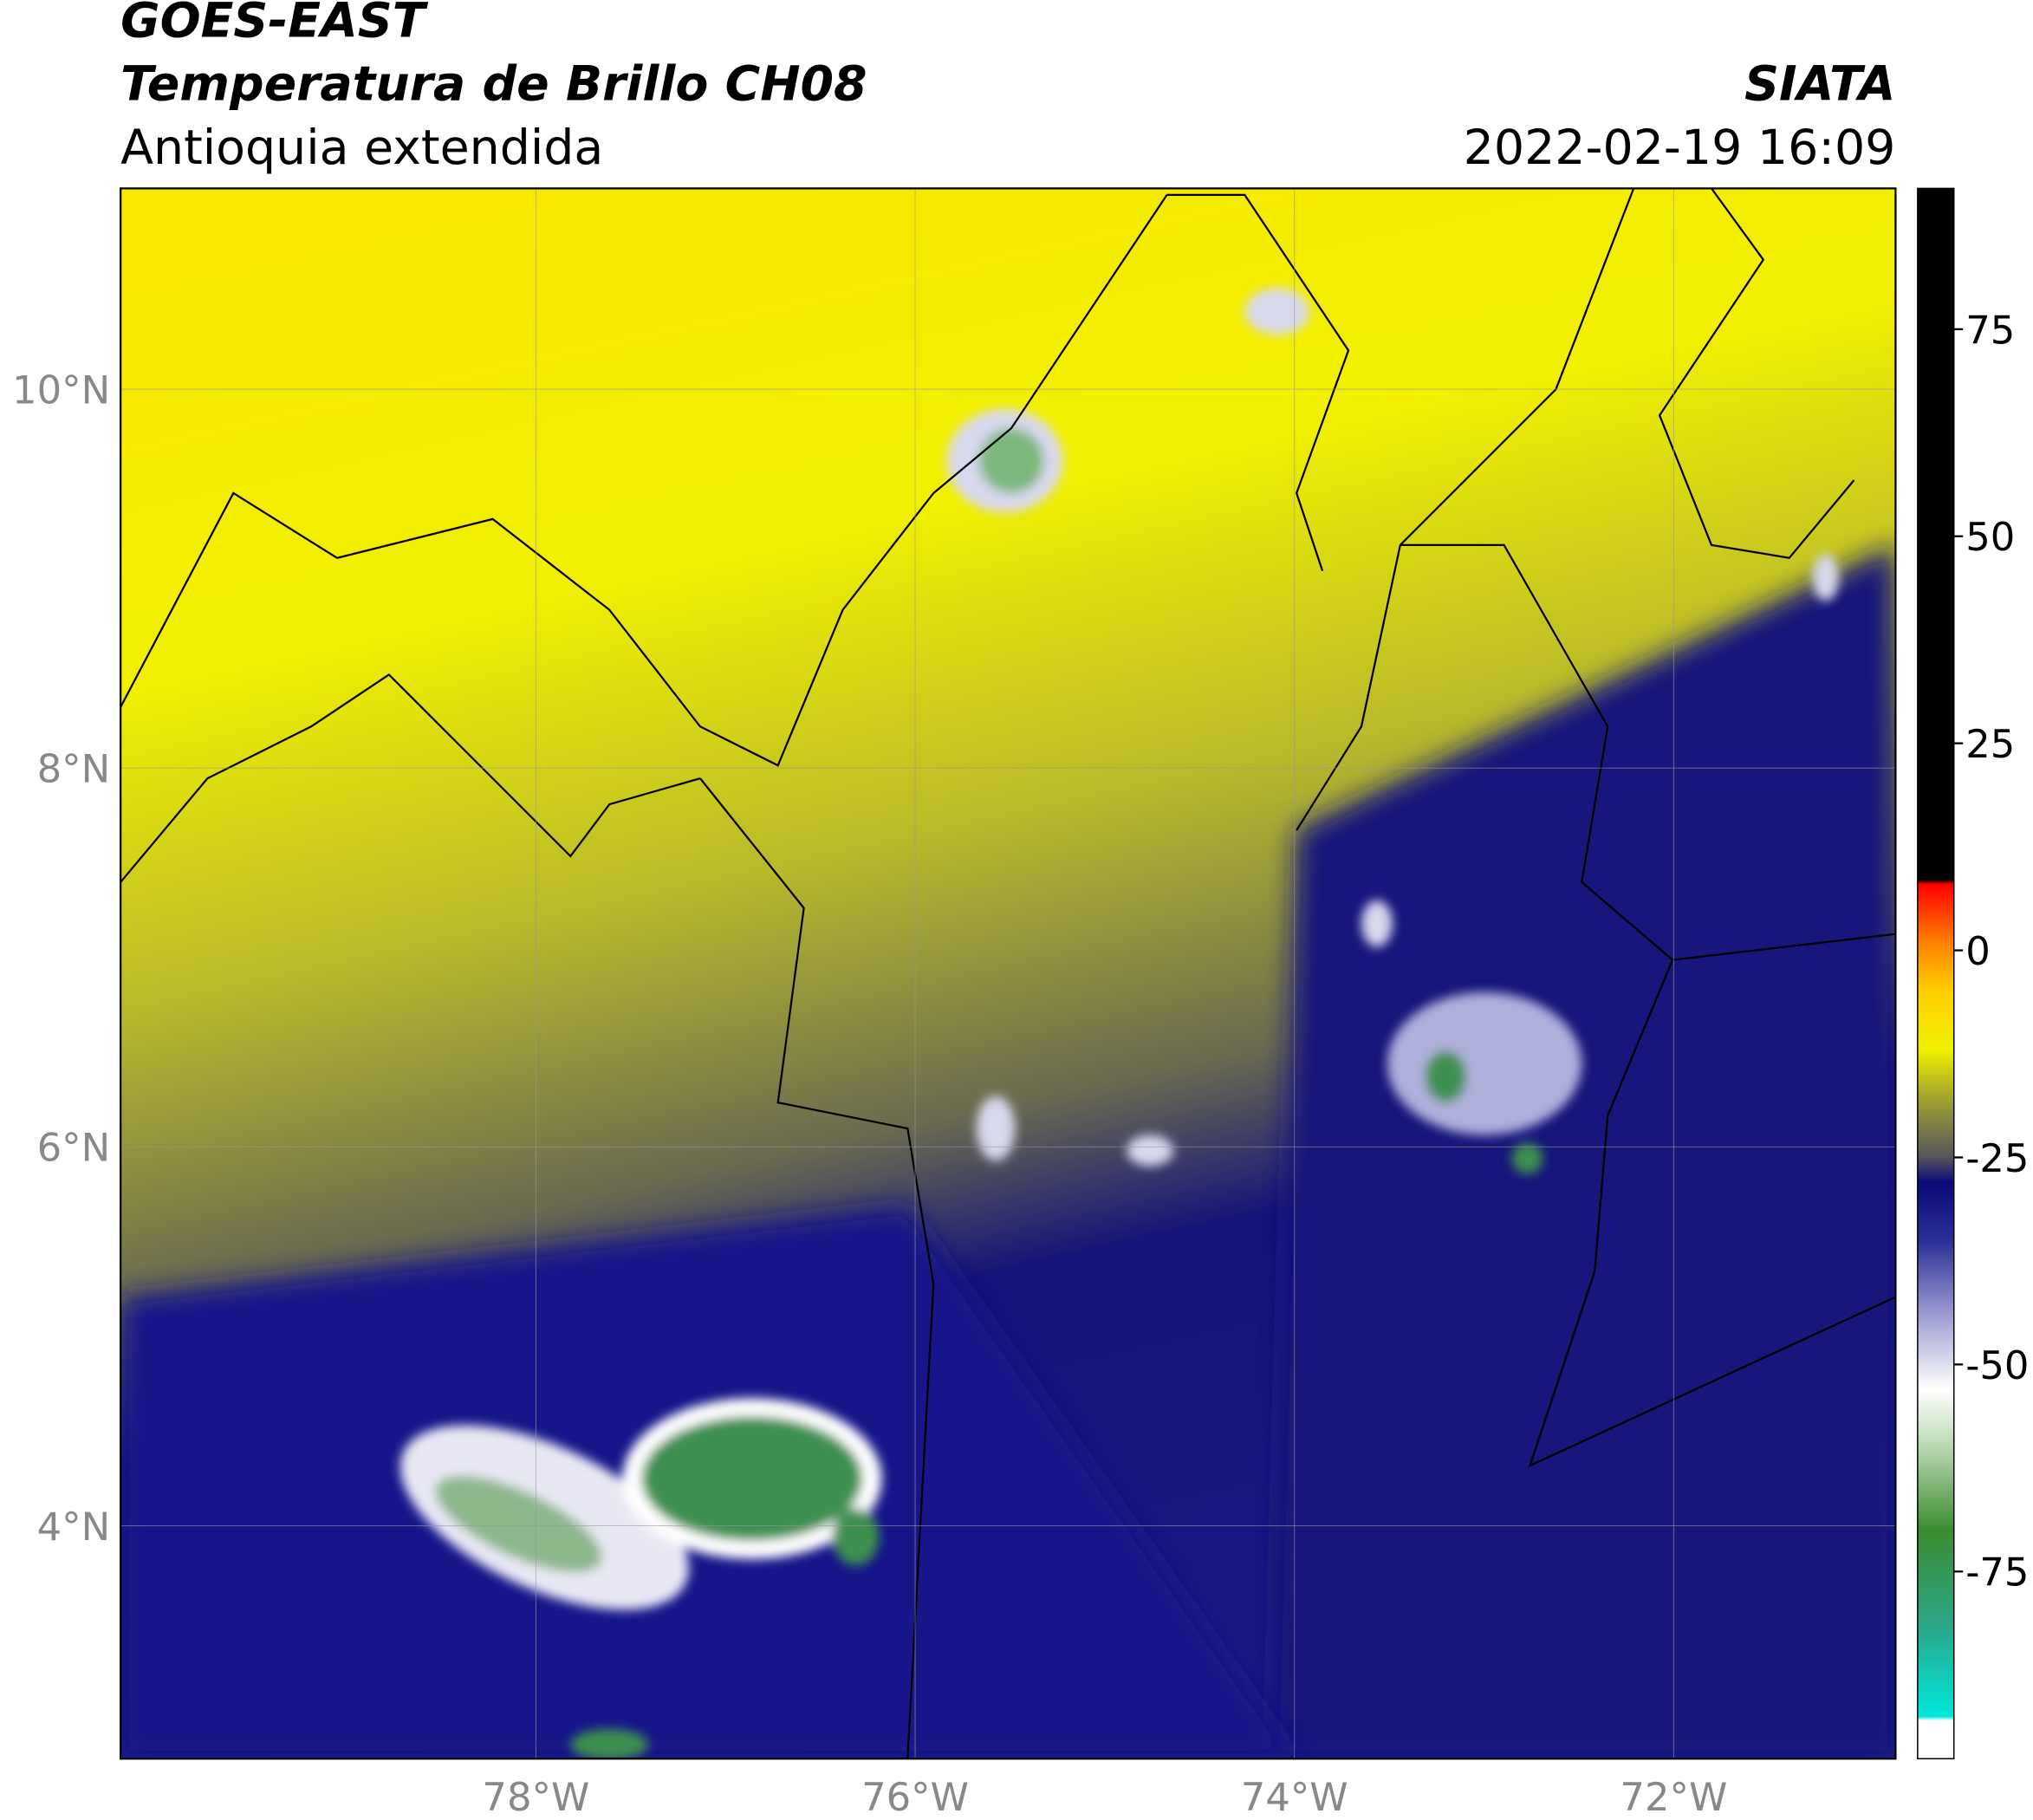  I want to click on colorbar-tick-label: 75, so click(1990, 330).